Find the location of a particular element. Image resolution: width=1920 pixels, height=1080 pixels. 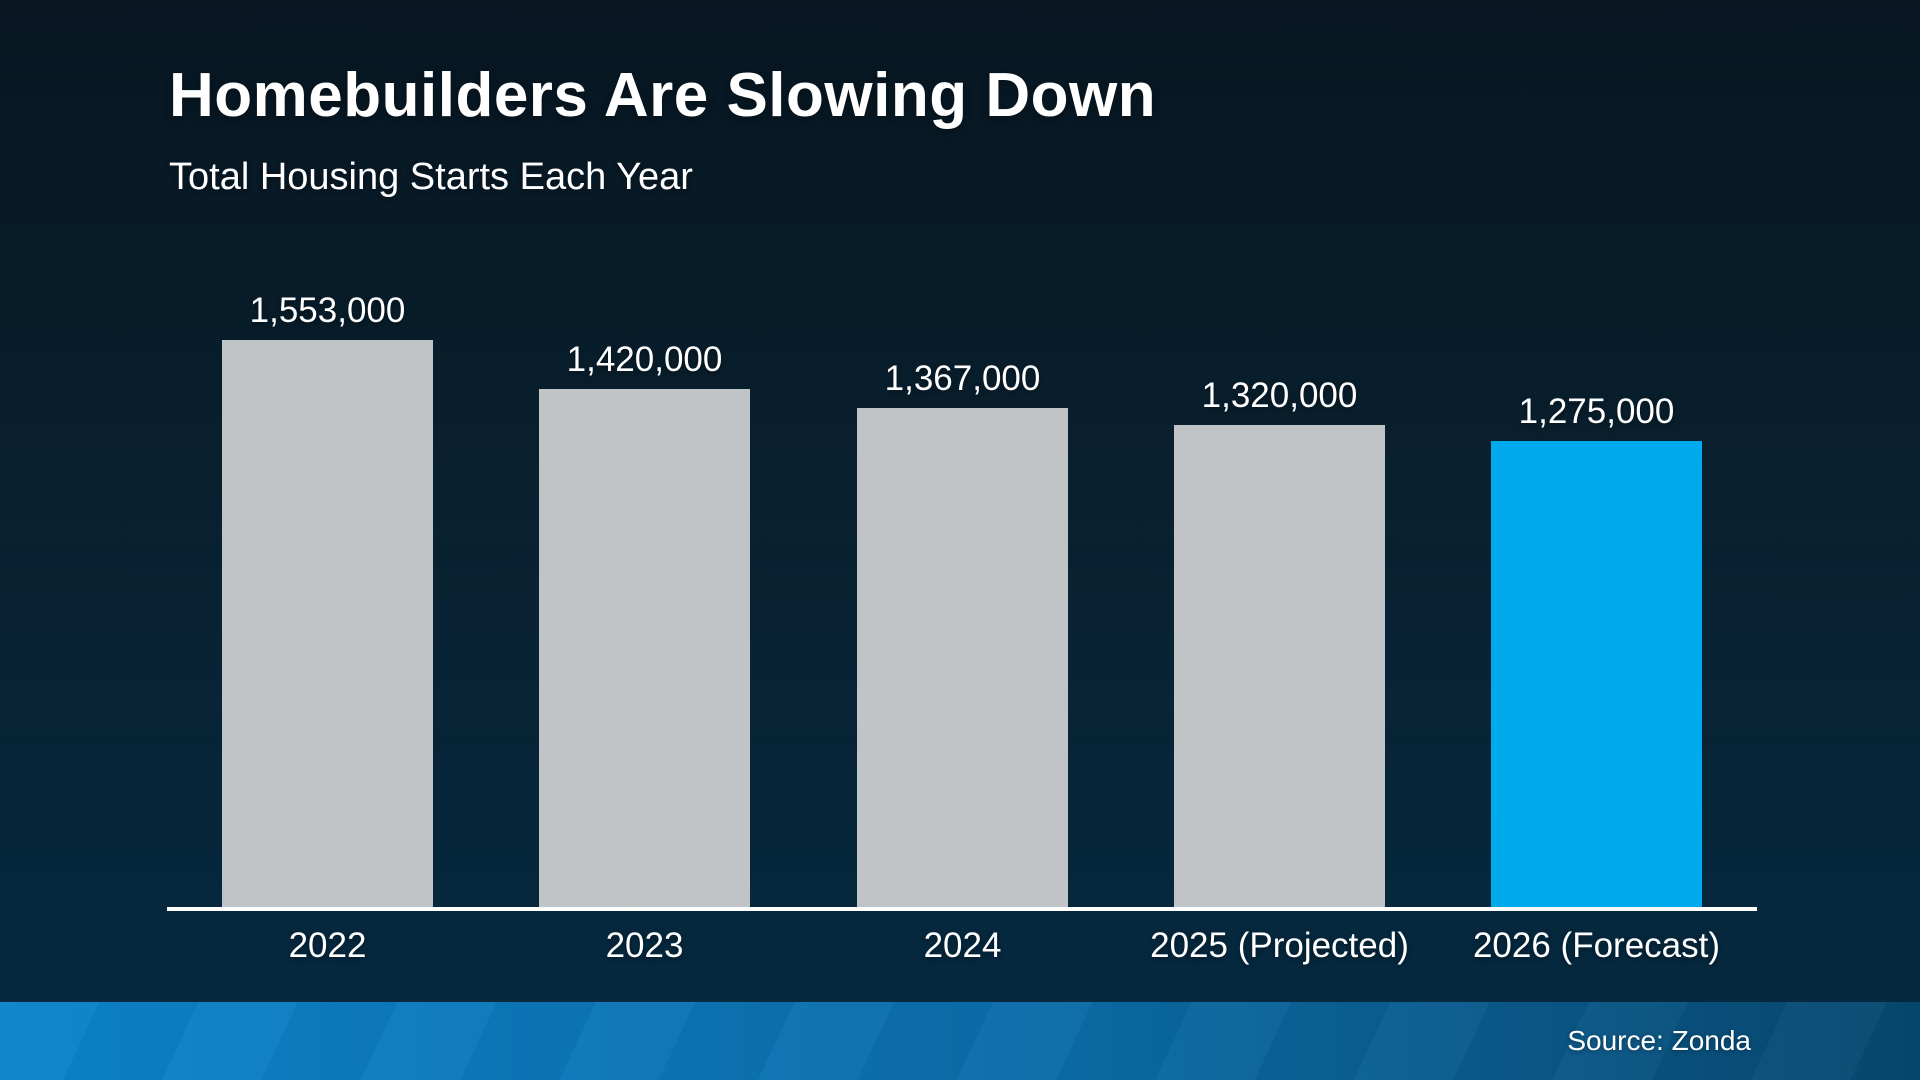

source-attribution: Source: Zonda is located at coordinates (1659, 1040).